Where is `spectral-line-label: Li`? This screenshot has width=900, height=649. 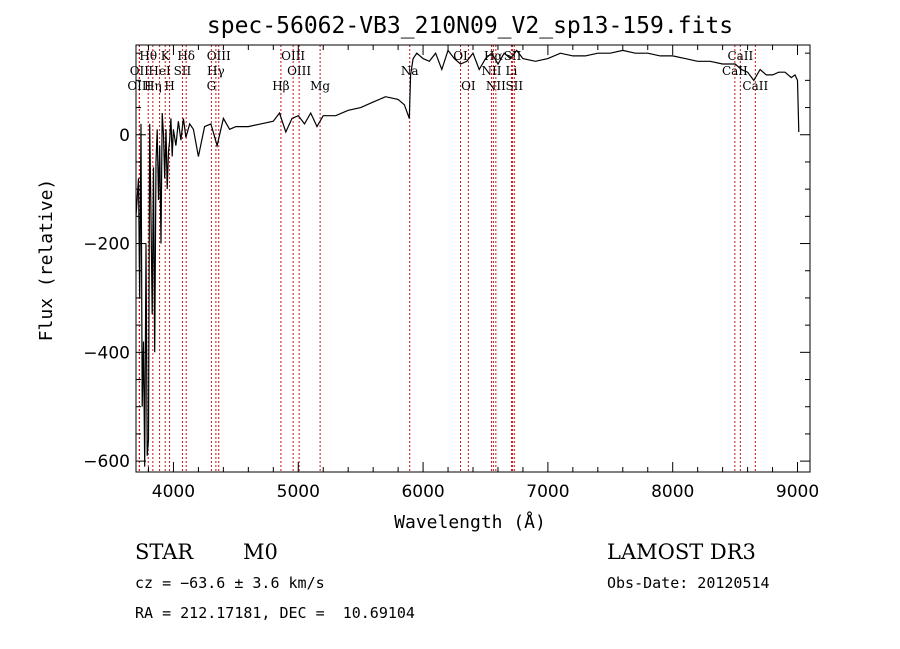 spectral-line-label: Li is located at coordinates (512, 71).